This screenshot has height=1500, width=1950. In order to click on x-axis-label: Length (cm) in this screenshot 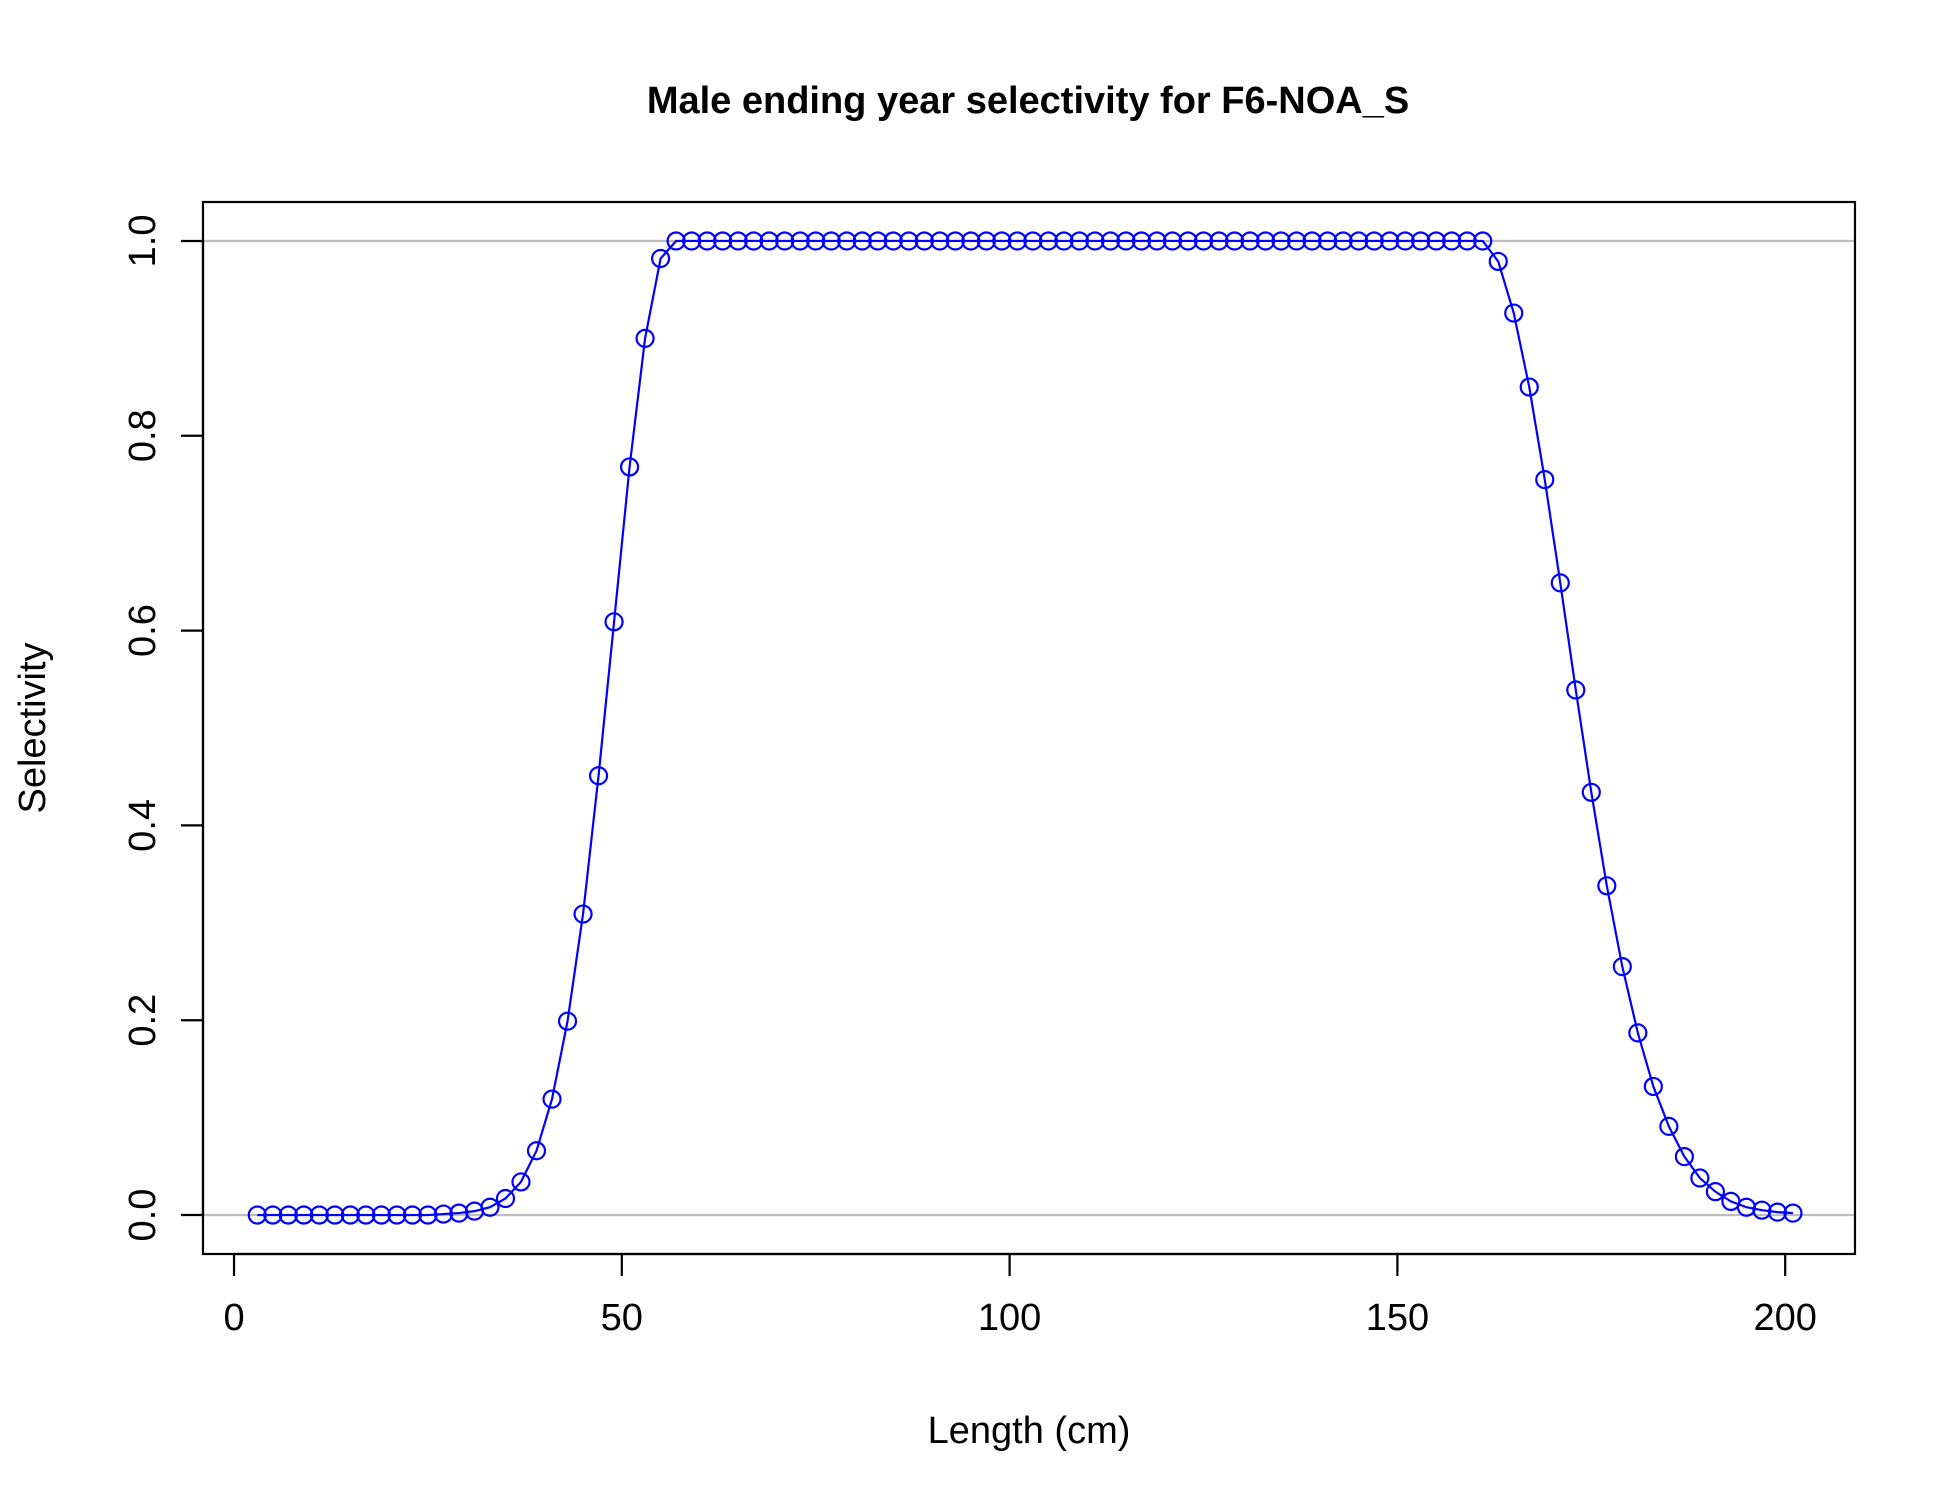, I will do `click(1029, 1431)`.